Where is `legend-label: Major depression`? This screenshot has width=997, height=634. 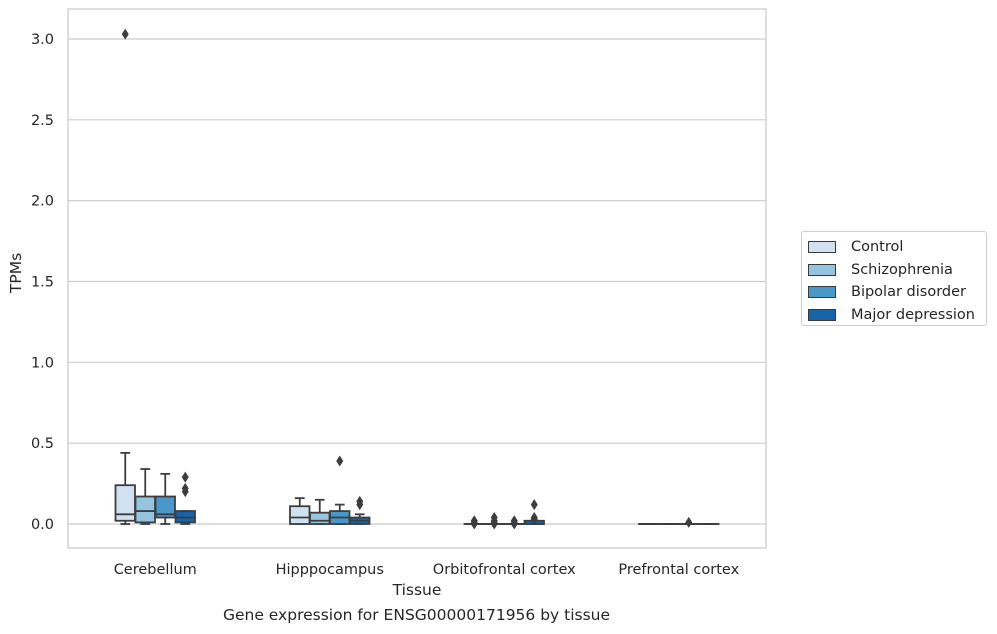 legend-label: Major depression is located at coordinates (913, 314).